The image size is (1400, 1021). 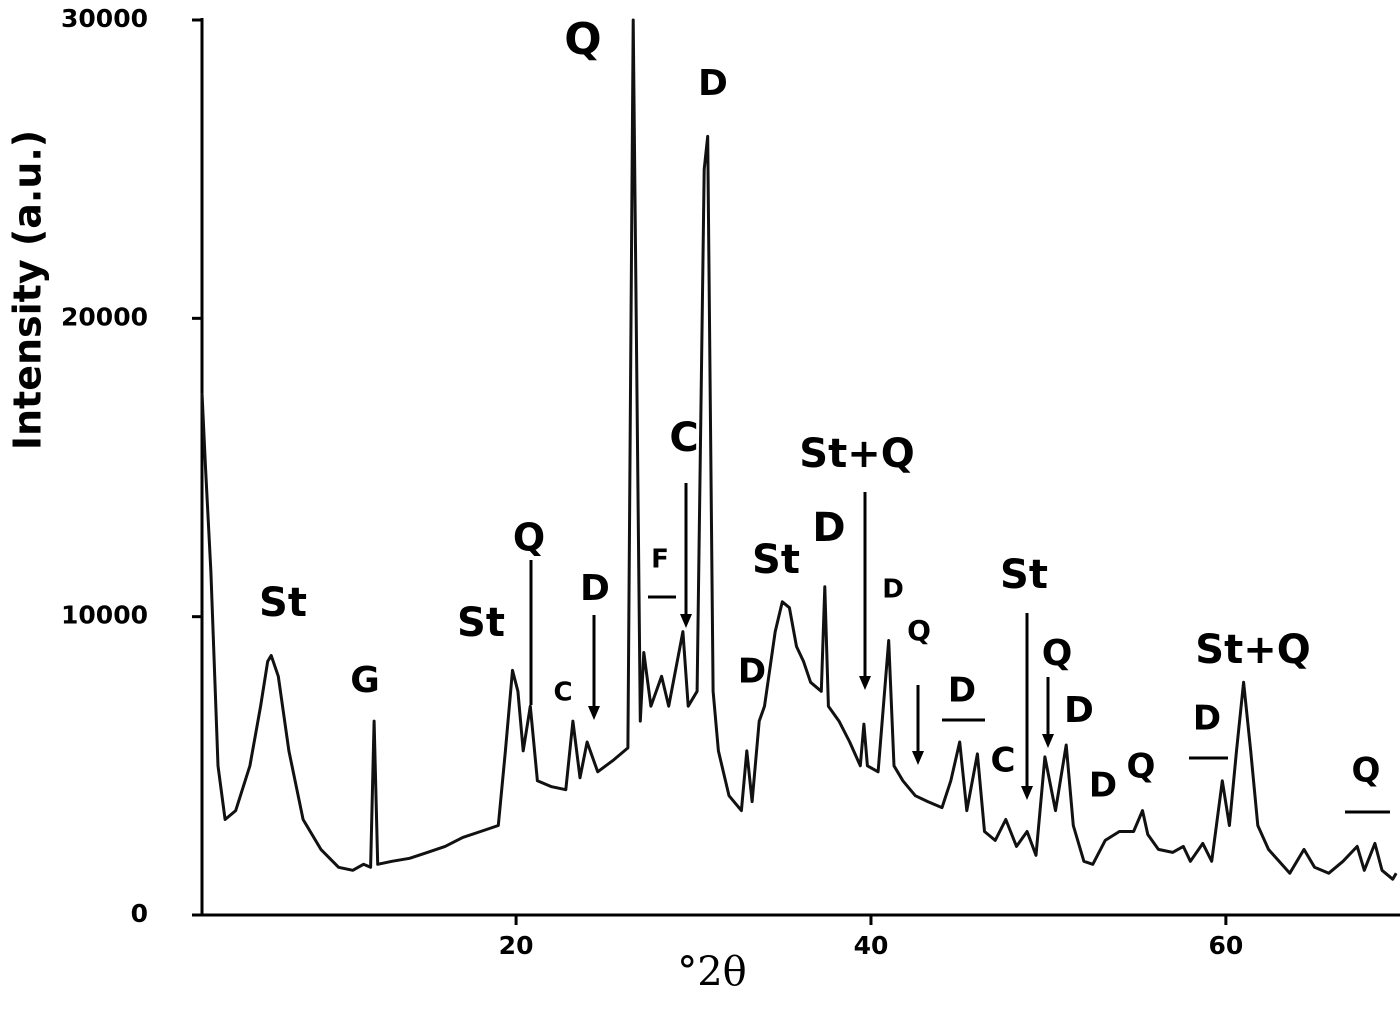 What do you see at coordinates (712, 972) in the screenshot?
I see `x-axis-label: °2θ` at bounding box center [712, 972].